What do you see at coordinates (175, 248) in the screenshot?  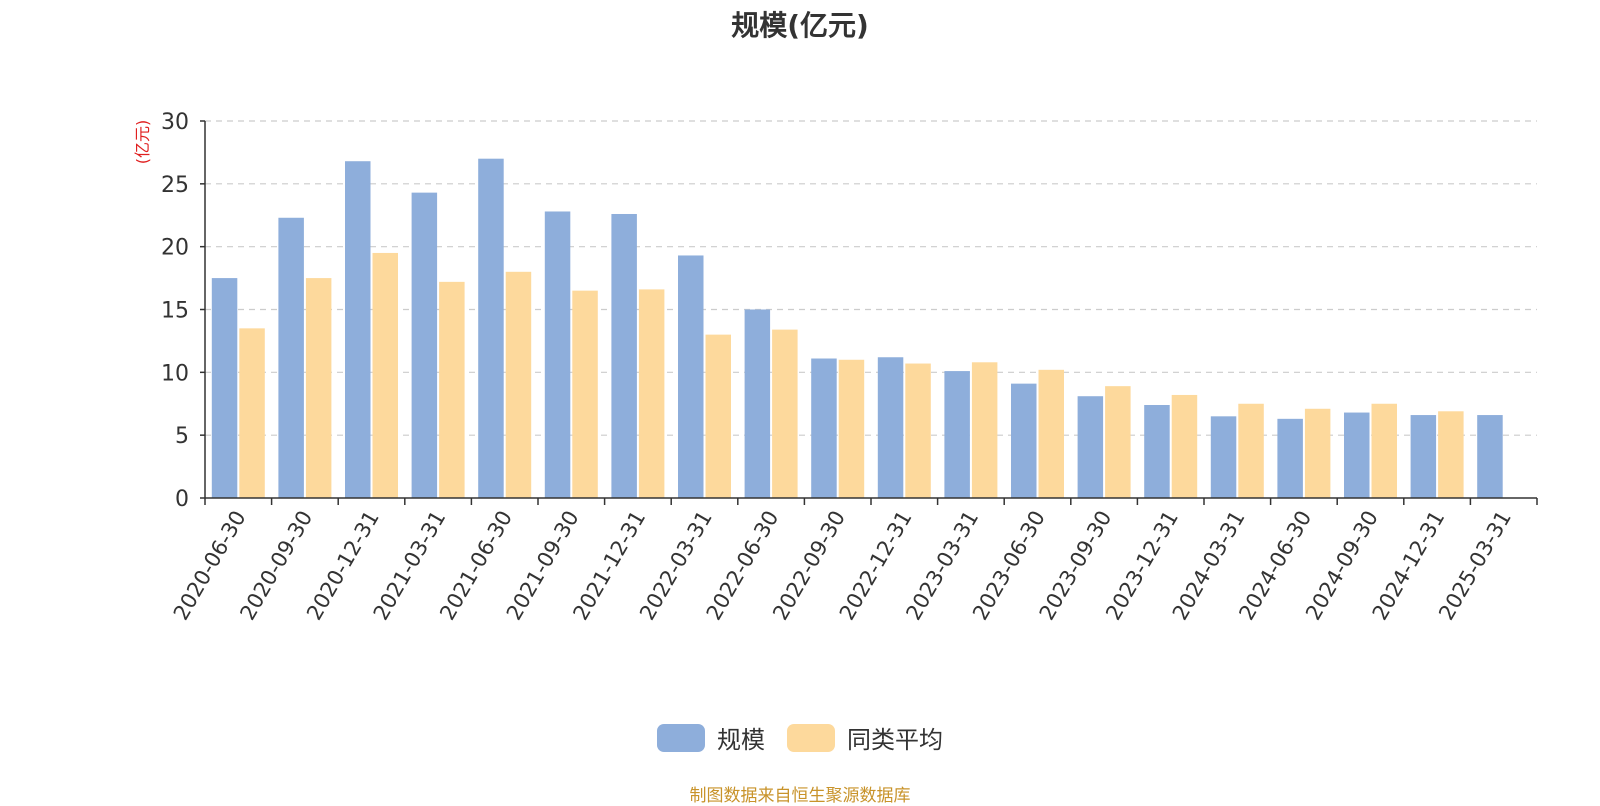 I see `y-tick-label: 20` at bounding box center [175, 248].